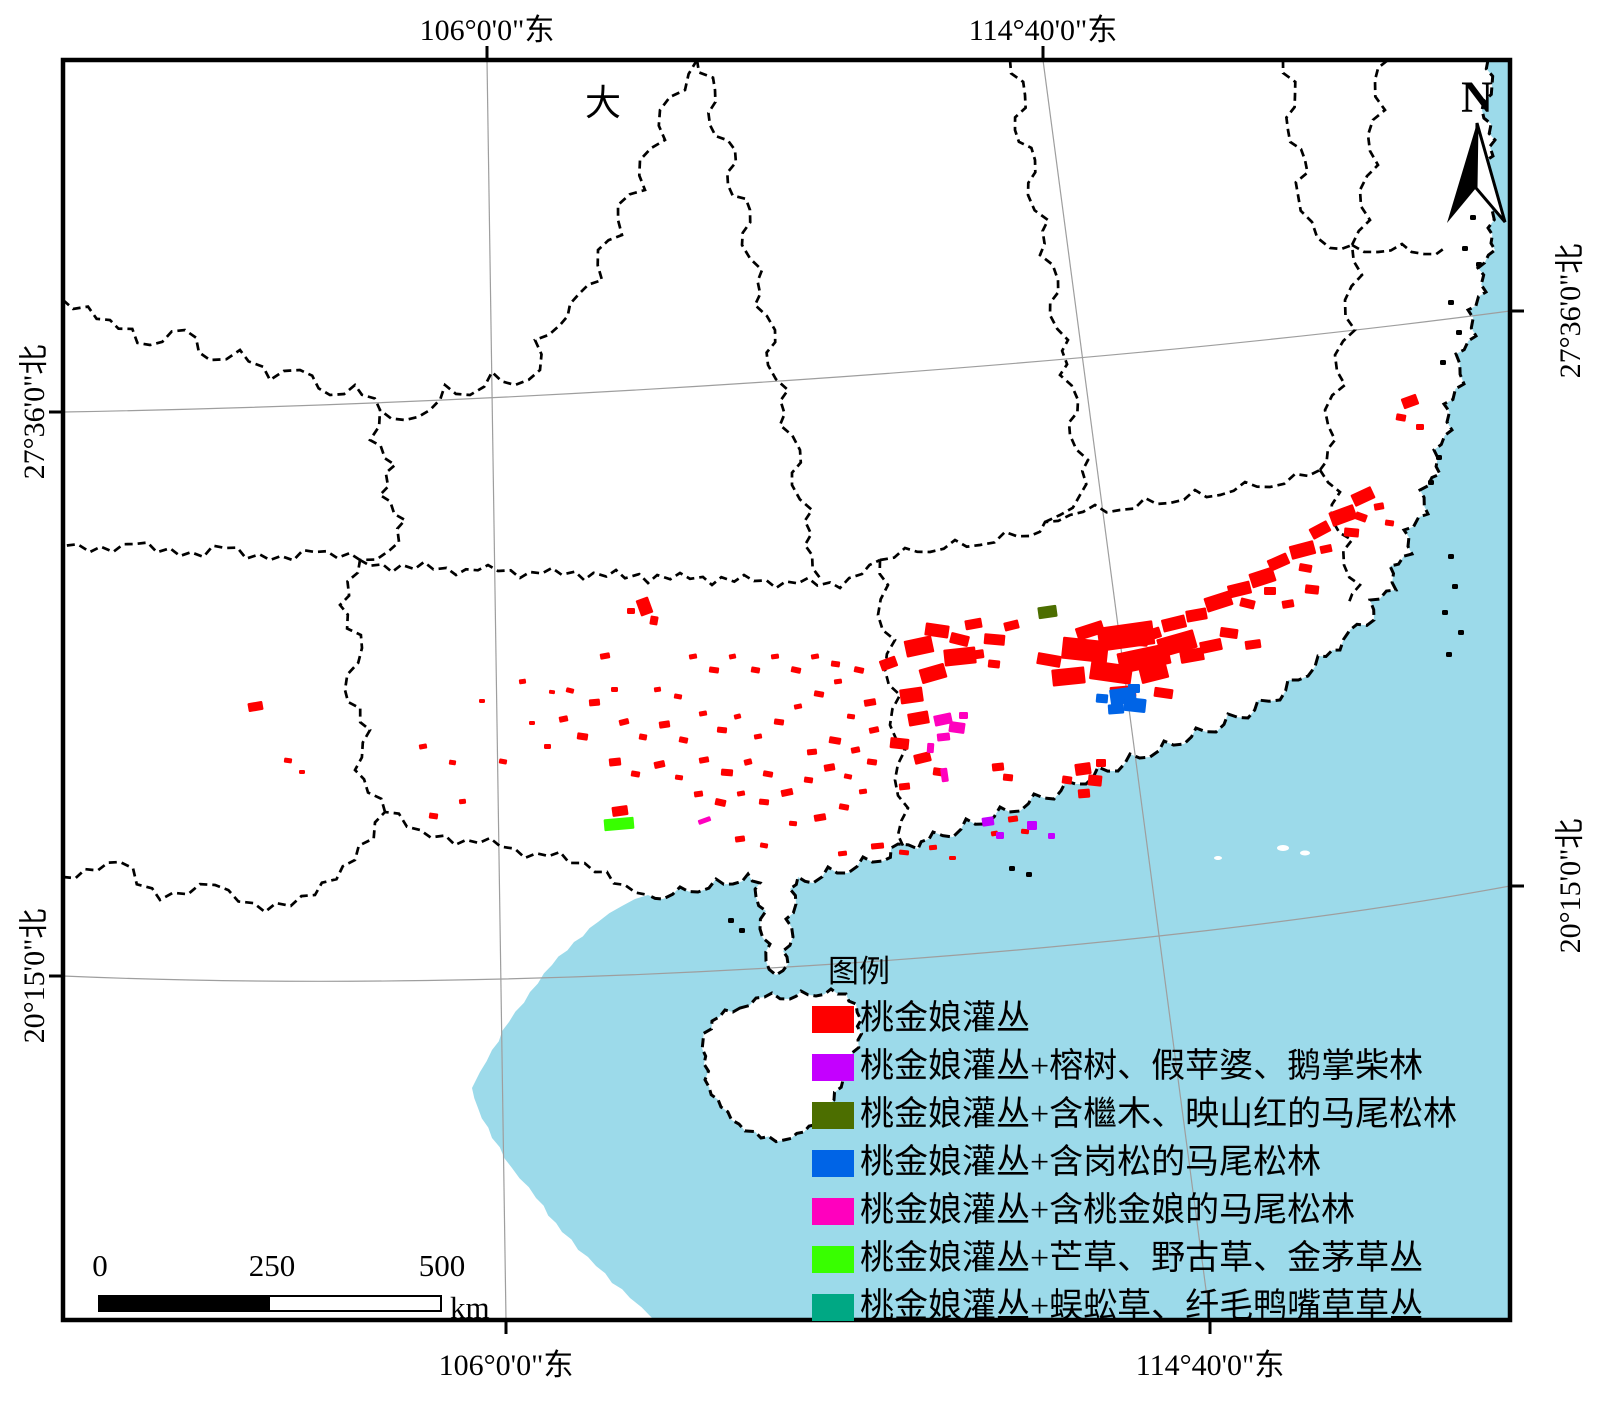 This screenshot has height=1402, width=1599. I want to click on axis-label-bottom-106: 106°0'0"东, so click(506, 1365).